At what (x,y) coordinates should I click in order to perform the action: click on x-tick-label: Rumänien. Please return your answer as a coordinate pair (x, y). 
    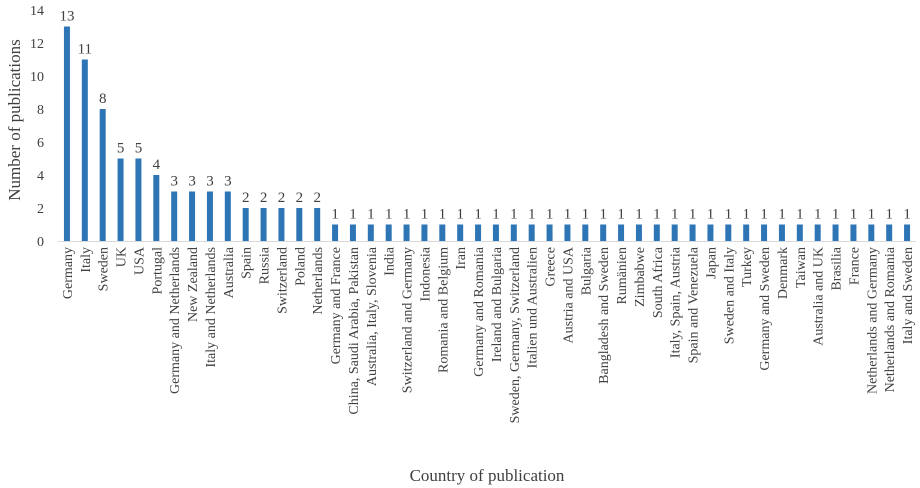
    Looking at the image, I should click on (622, 276).